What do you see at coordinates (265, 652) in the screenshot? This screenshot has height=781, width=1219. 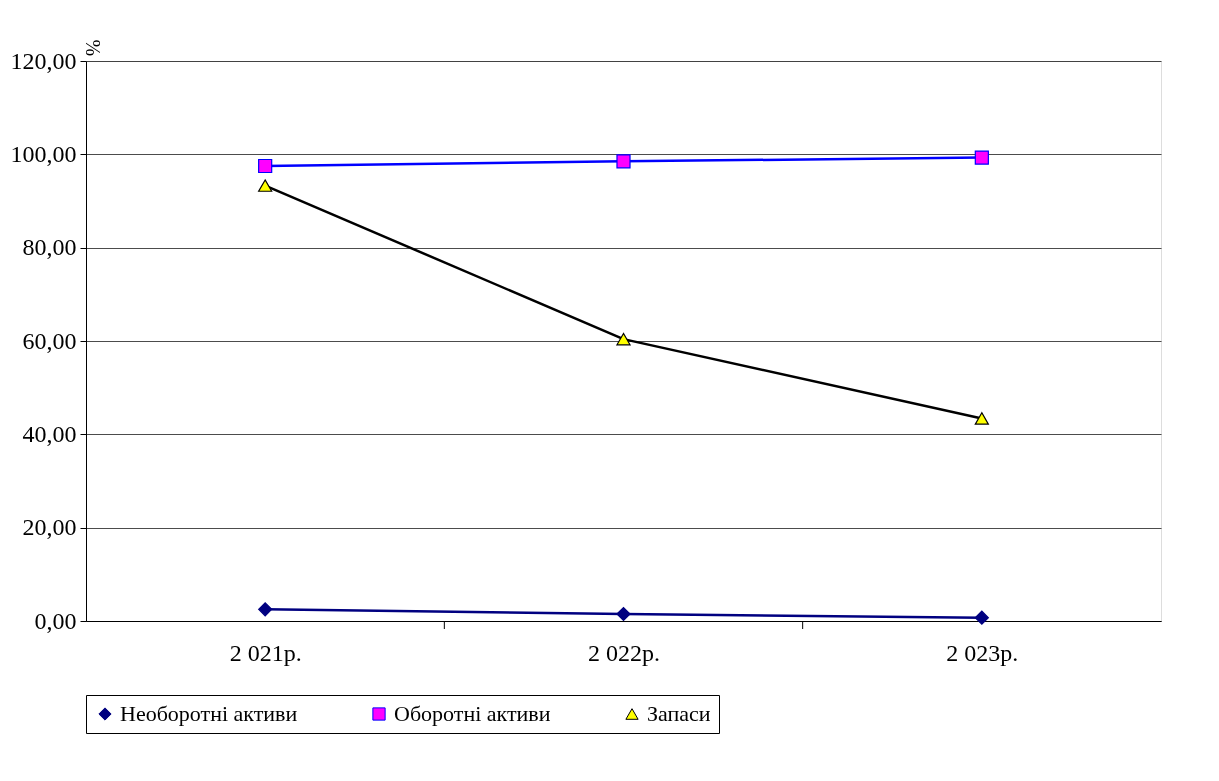 I see `x-tick-label: 2 021р.` at bounding box center [265, 652].